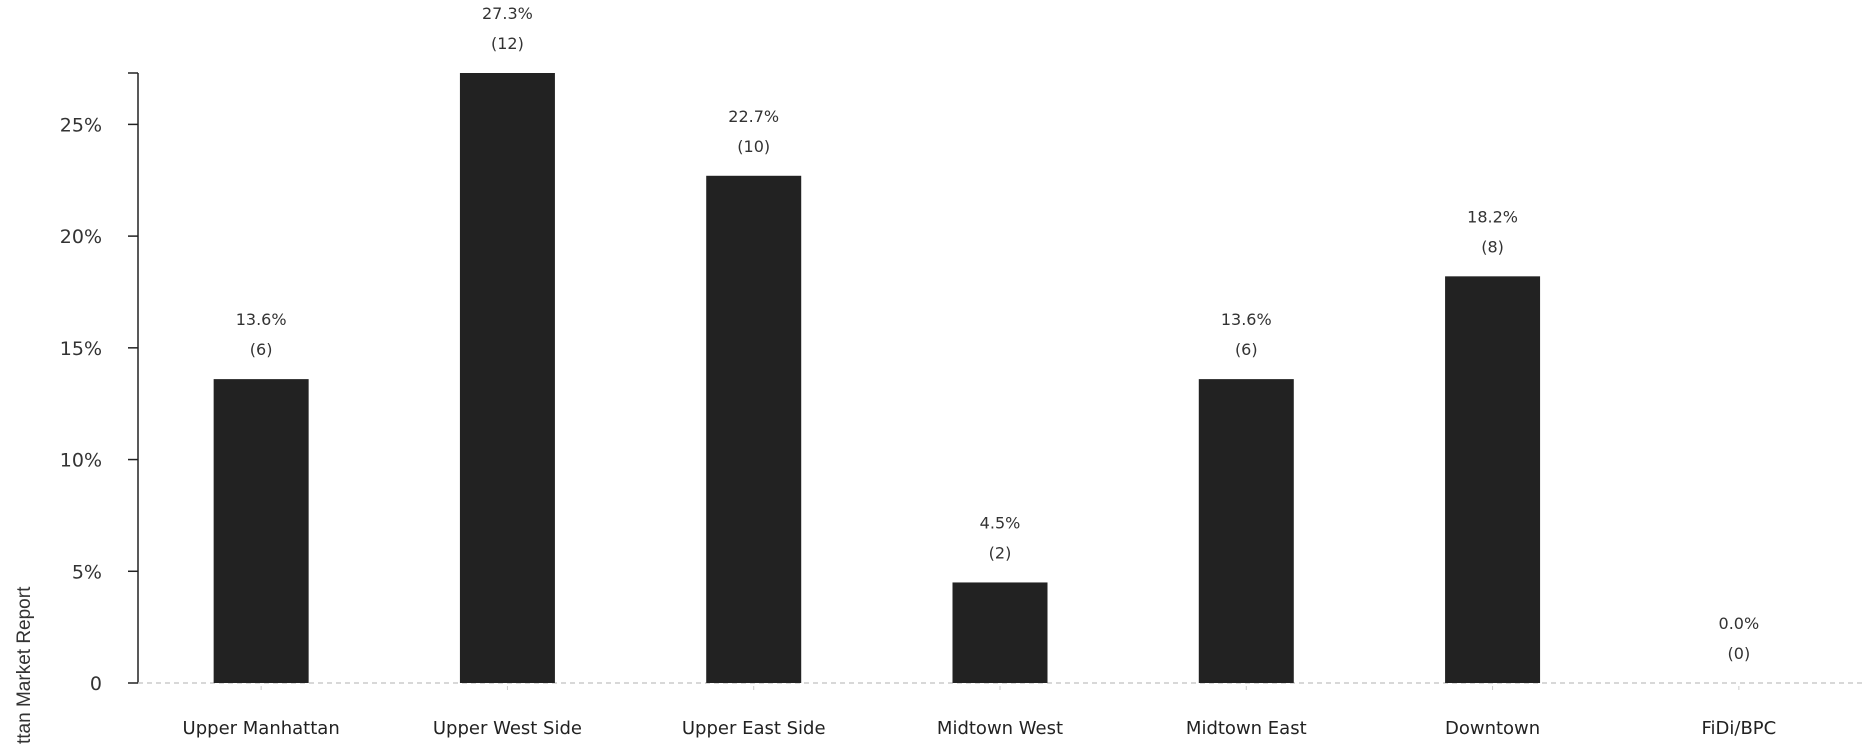 Image resolution: width=1874 pixels, height=749 pixels. Describe the element at coordinates (87, 572) in the screenshot. I see `y-tick-label: 5%` at that location.